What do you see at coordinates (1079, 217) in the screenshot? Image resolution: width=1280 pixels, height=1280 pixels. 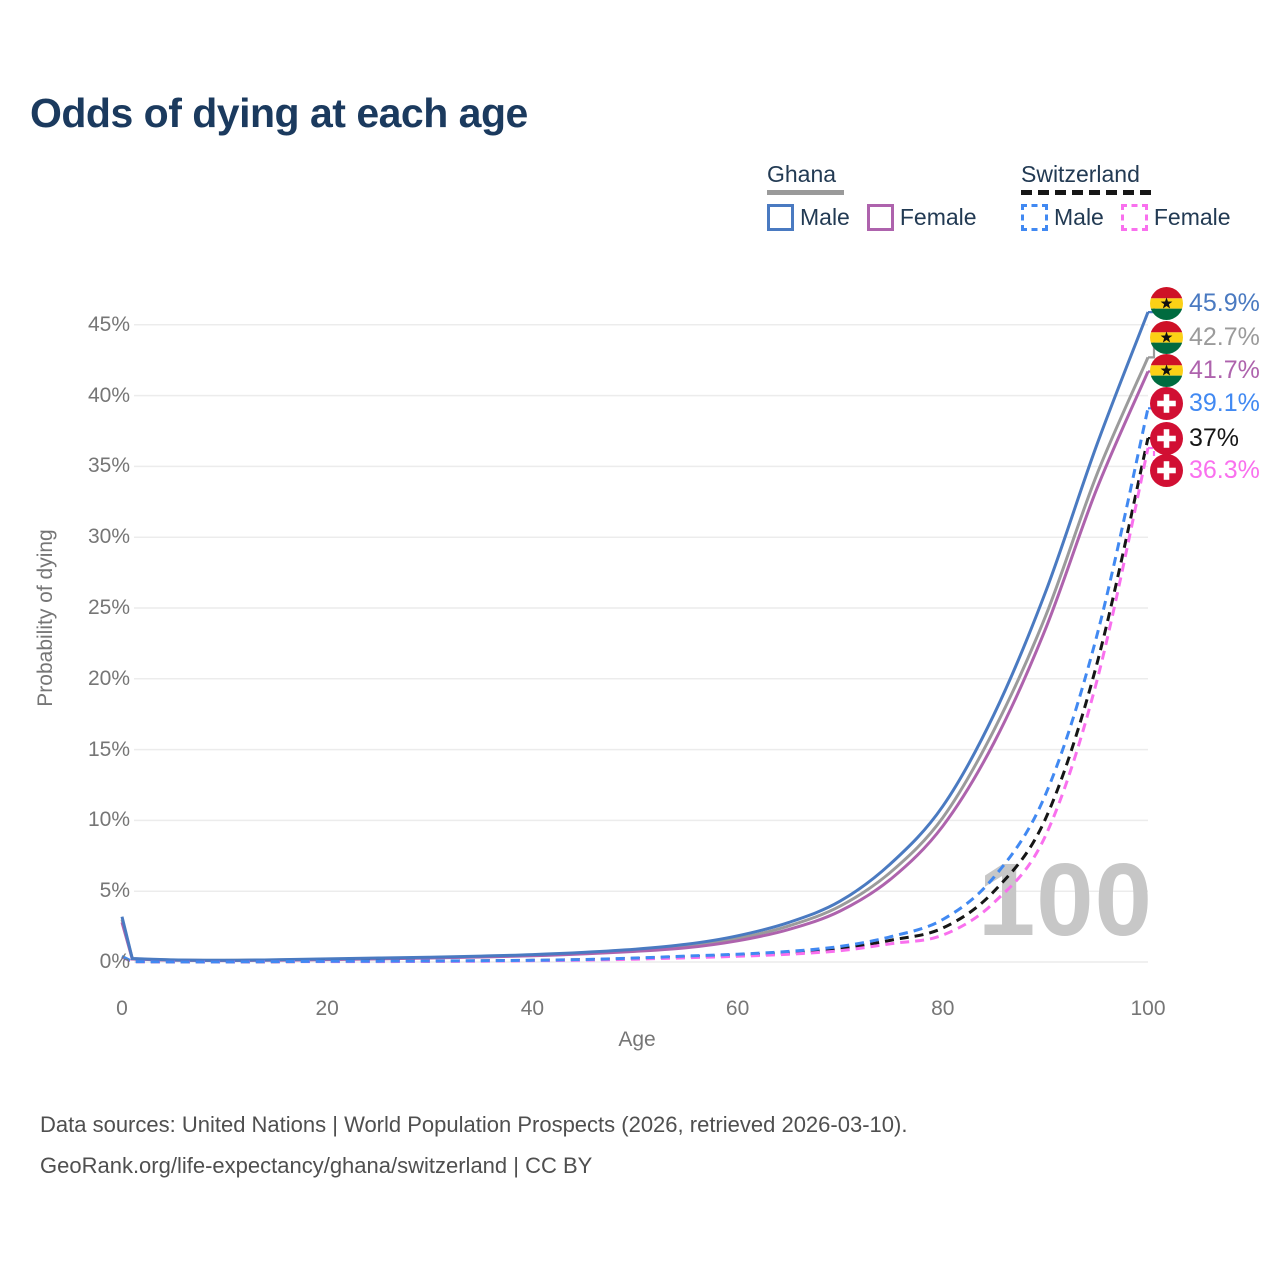 I see `legend-label-switzerland-male: Male` at bounding box center [1079, 217].